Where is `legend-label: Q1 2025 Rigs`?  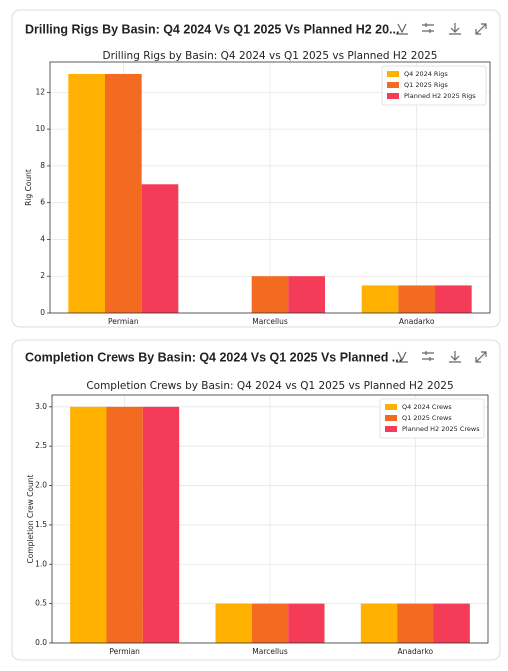 legend-label: Q1 2025 Rigs is located at coordinates (426, 85).